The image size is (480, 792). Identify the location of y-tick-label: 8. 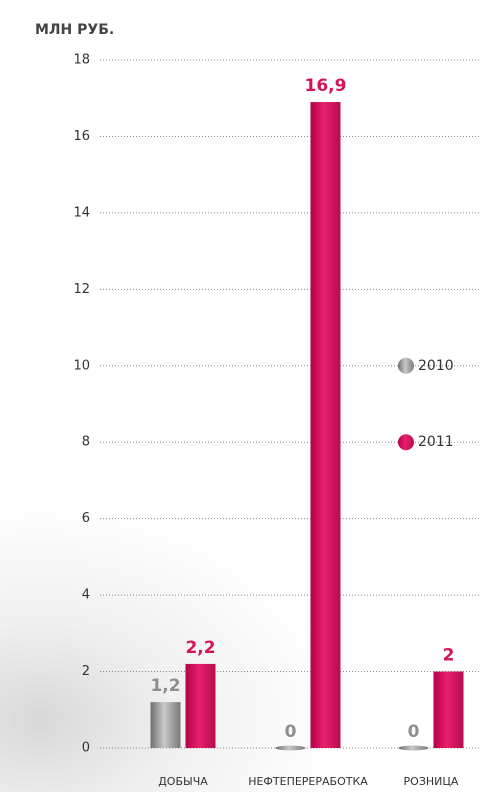
(86, 442).